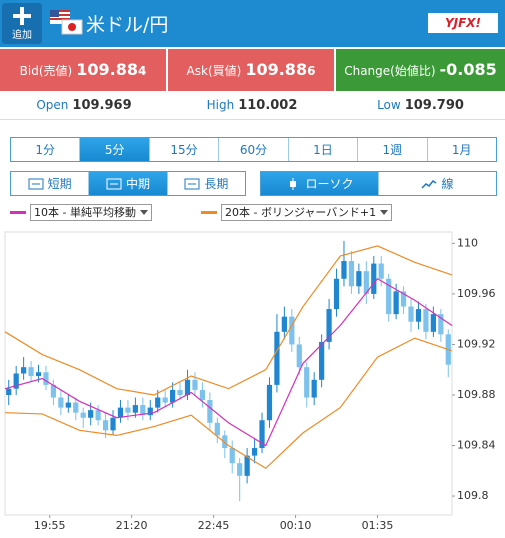 The image size is (505, 538). Describe the element at coordinates (46, 71) in the screenshot. I see `bid-label: Bid(売値)` at that location.